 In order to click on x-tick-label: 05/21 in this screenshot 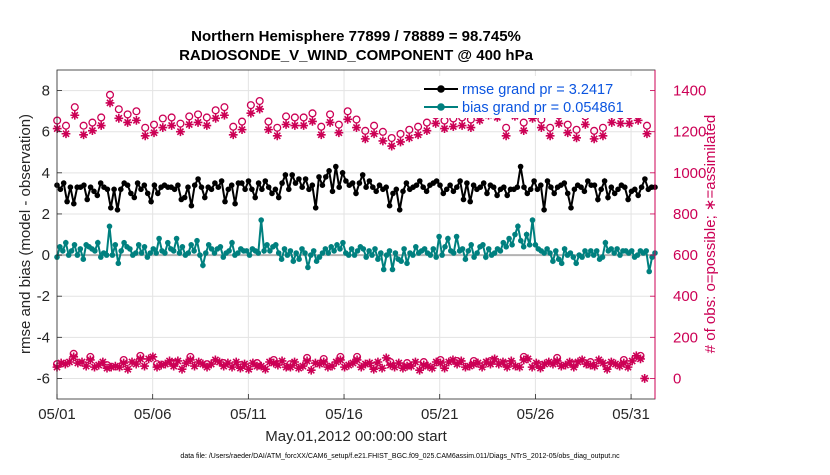, I will do `click(440, 414)`.